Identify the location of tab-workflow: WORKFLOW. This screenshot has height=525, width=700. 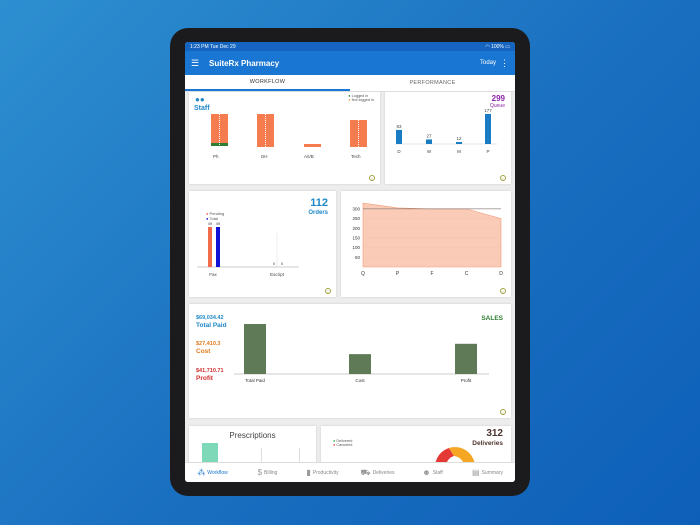
(267, 83).